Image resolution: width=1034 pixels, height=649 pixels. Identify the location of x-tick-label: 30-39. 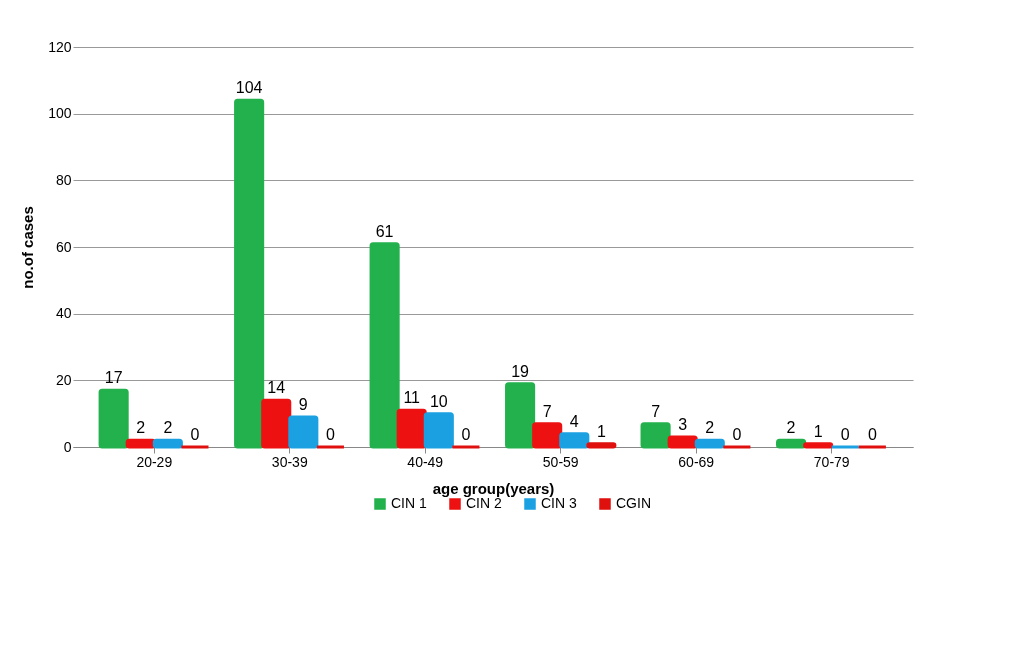
(289, 461).